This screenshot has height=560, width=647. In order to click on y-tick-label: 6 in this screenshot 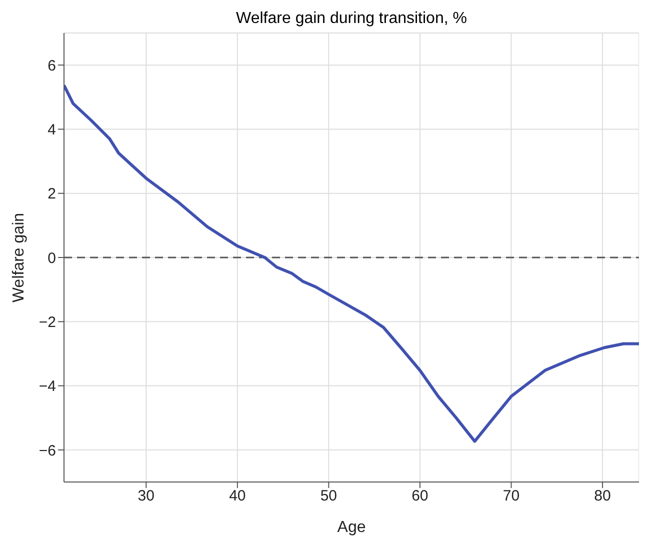, I will do `click(52, 65)`.